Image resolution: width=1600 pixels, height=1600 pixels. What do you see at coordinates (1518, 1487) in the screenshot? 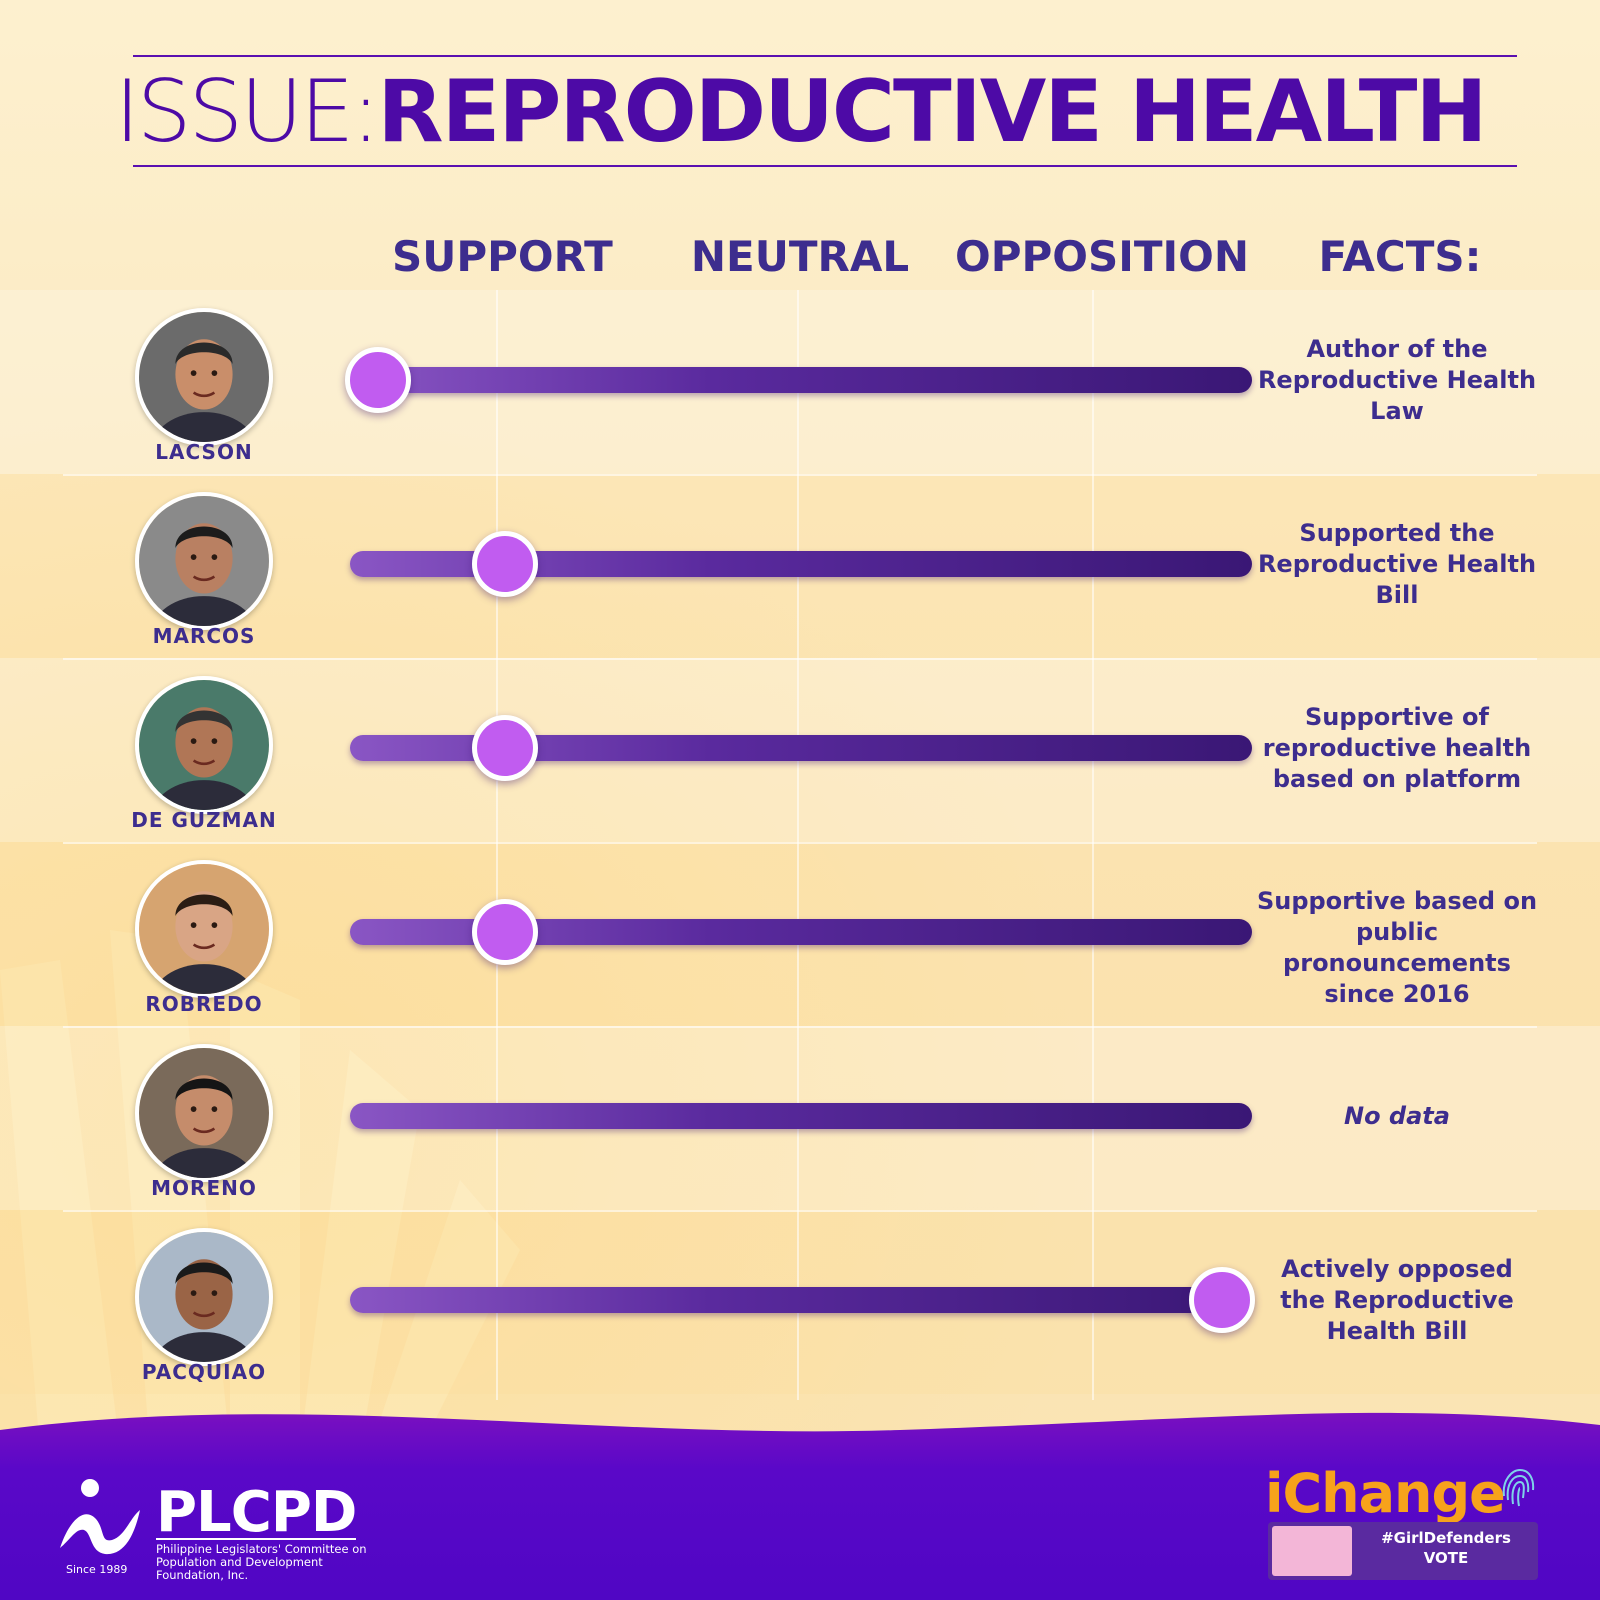
I see `fingerprint-icon` at bounding box center [1518, 1487].